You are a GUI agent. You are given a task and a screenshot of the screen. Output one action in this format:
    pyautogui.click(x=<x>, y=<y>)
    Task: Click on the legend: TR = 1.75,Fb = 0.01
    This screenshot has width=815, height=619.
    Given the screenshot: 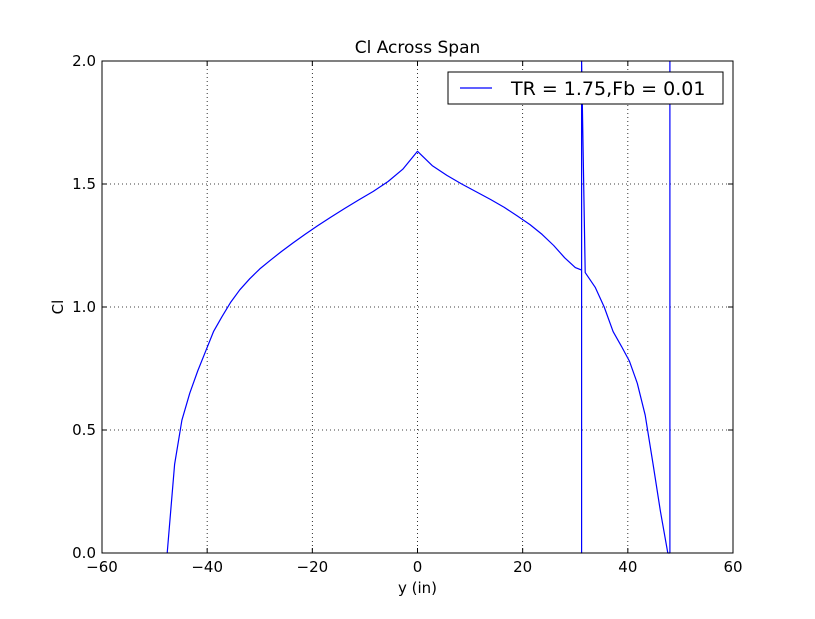 What is the action you would take?
    pyautogui.click(x=585, y=88)
    